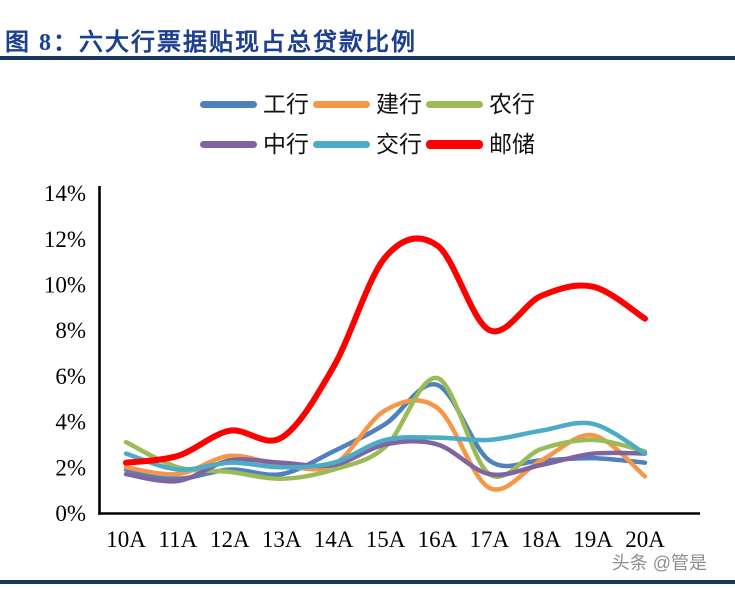 The width and height of the screenshot is (735, 589). I want to click on bottom-bar, so click(367, 582).